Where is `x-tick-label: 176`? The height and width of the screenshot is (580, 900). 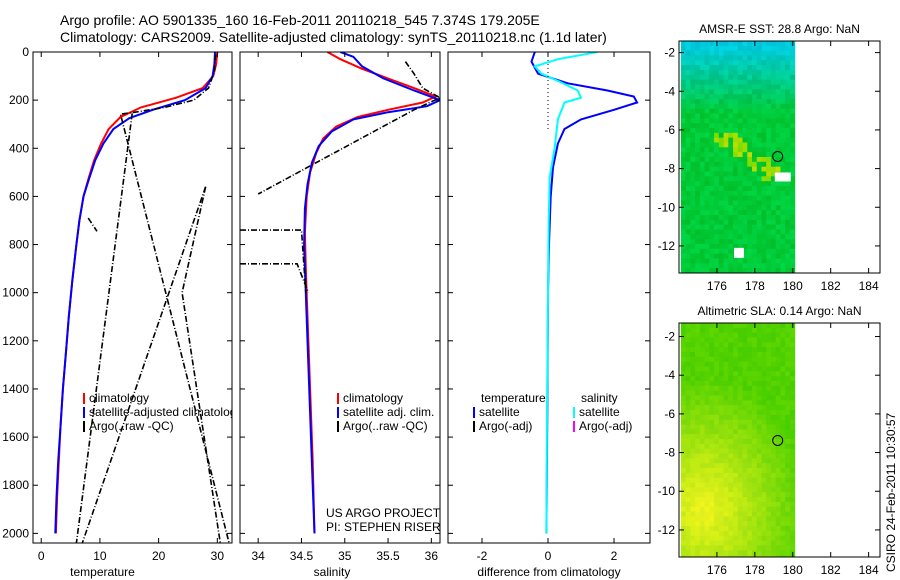
x-tick-label: 176 is located at coordinates (717, 286).